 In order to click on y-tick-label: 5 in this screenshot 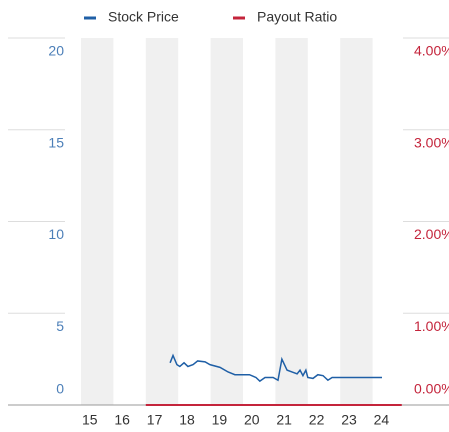, I will do `click(60, 326)`.